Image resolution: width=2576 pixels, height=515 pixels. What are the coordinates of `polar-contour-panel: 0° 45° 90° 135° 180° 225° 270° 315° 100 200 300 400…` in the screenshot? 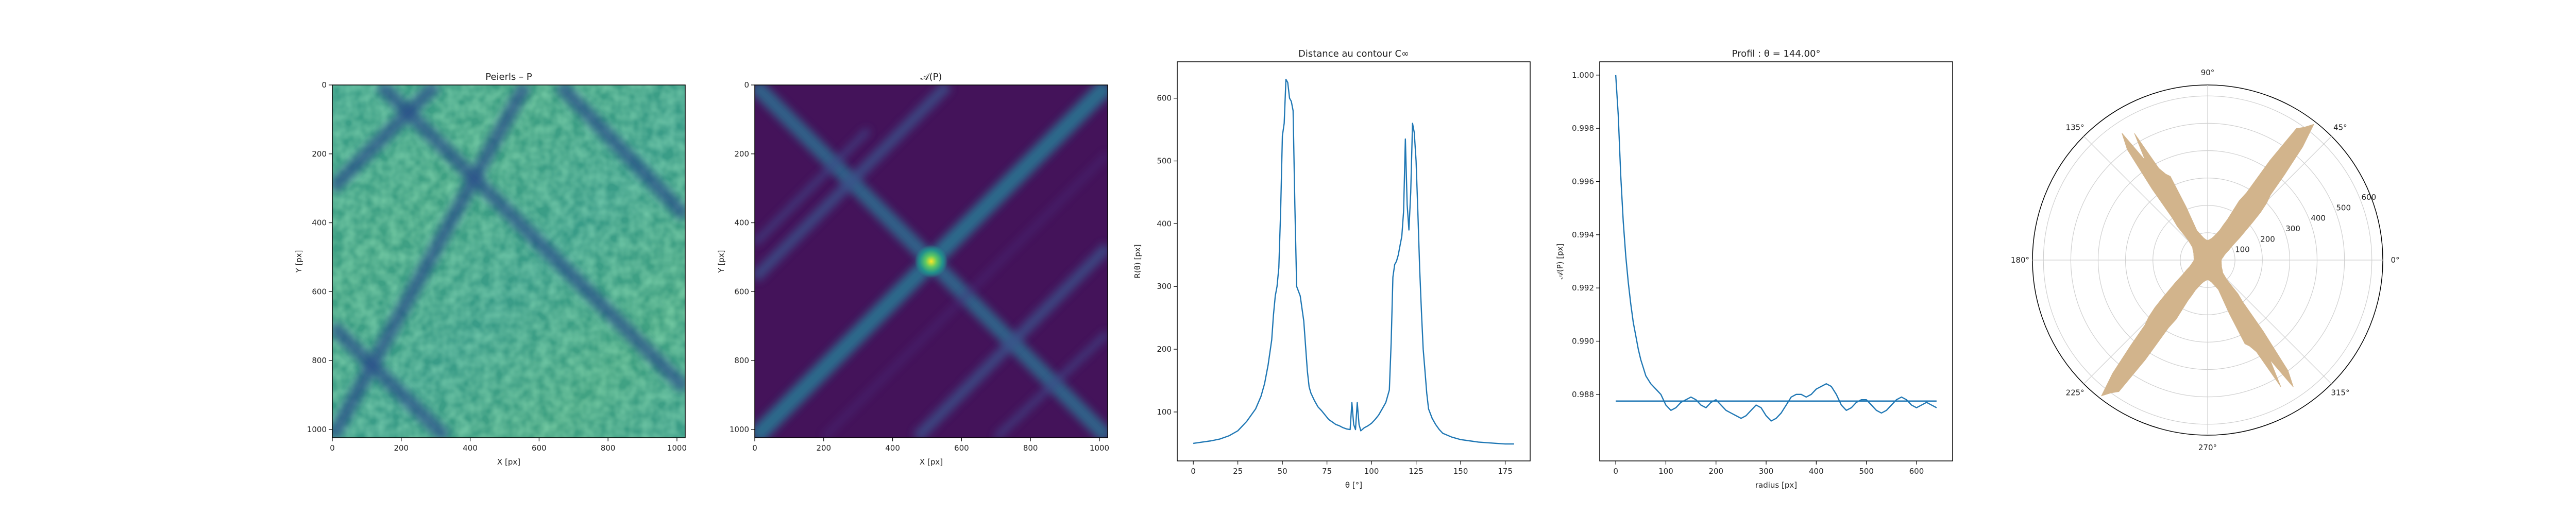 It's located at (2205, 260).